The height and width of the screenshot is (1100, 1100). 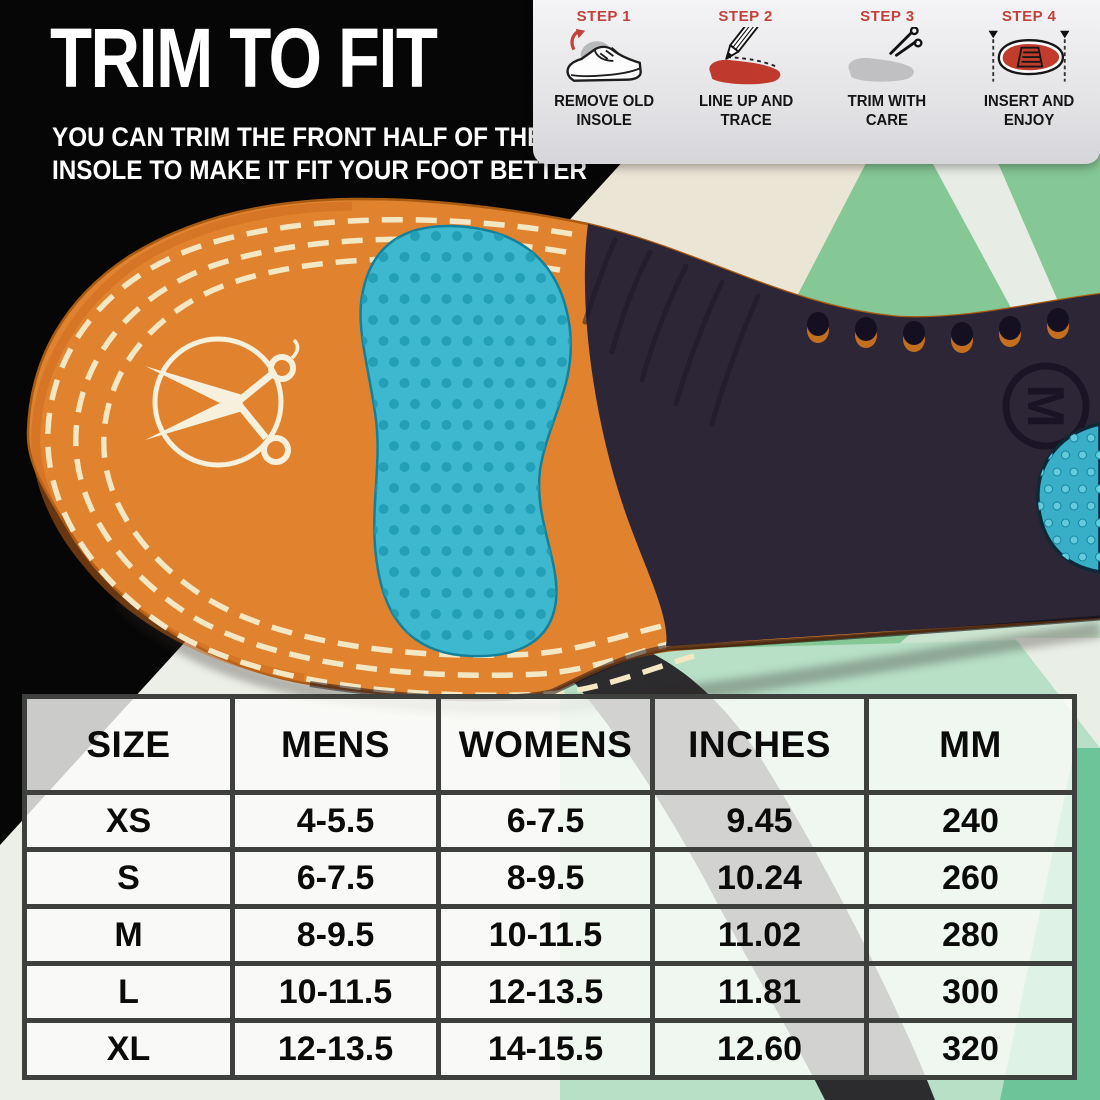 What do you see at coordinates (888, 86) in the screenshot?
I see `step-item-3: STEP 3 TRIM WITH CARE` at bounding box center [888, 86].